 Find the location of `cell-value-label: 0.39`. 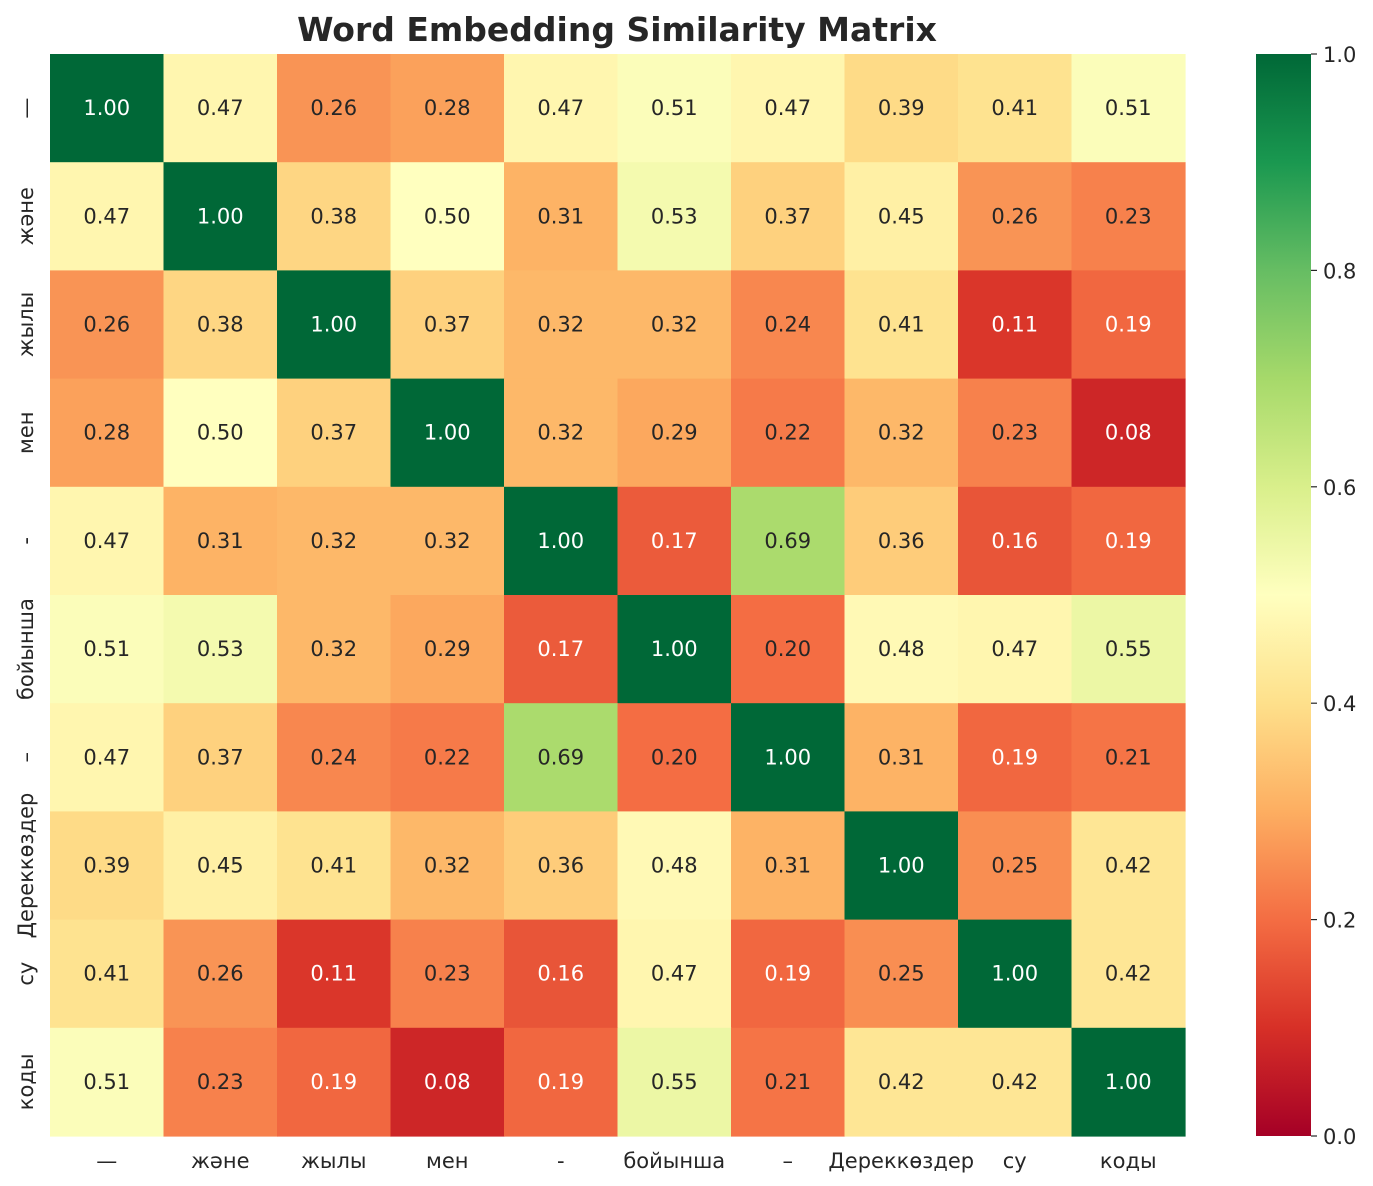

cell-value-label: 0.39 is located at coordinates (106, 866).